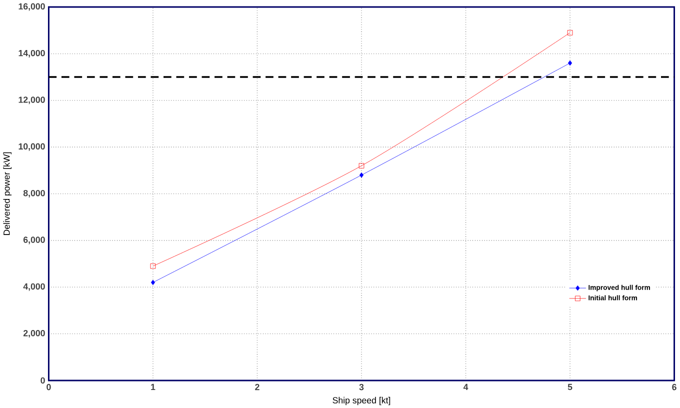 This screenshot has width=680, height=408. I want to click on x-tick-label: 5, so click(570, 387).